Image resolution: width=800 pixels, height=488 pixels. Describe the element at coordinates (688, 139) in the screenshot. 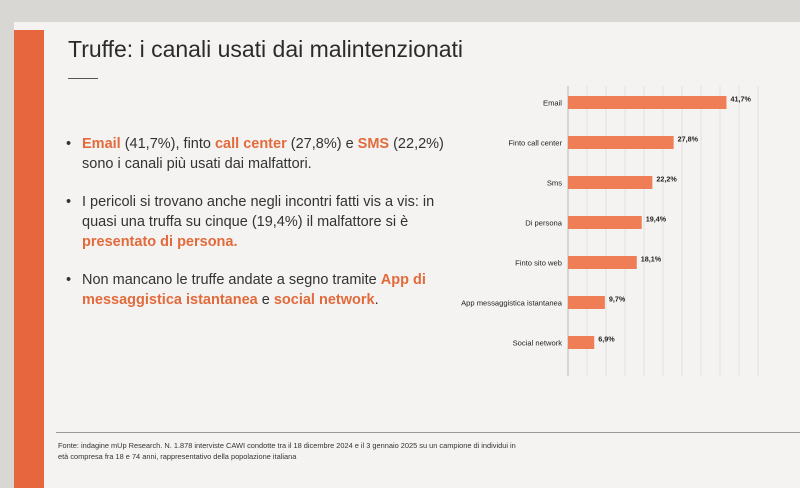

I see `value-label: 27,8%` at that location.